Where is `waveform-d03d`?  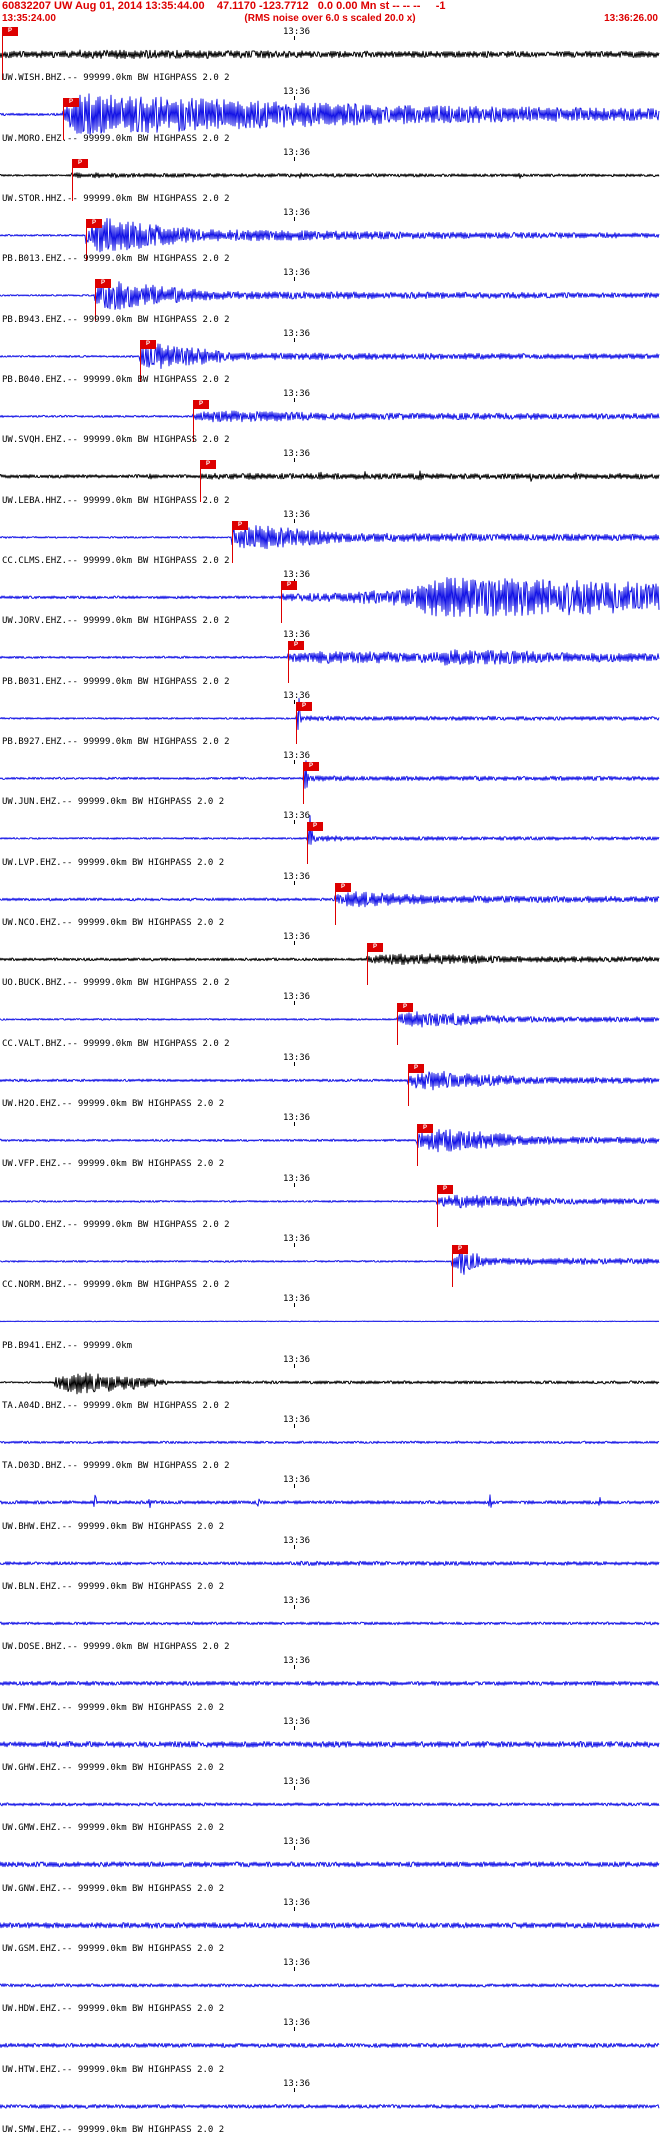 waveform-d03d is located at coordinates (330, 1444).